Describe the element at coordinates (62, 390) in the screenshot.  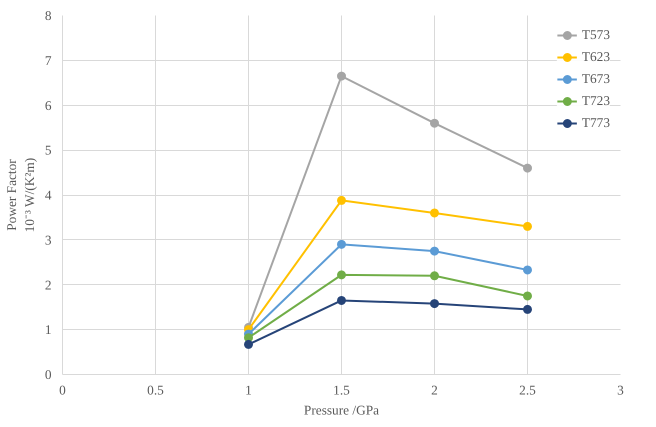
I see `x-tick-label: 0` at that location.